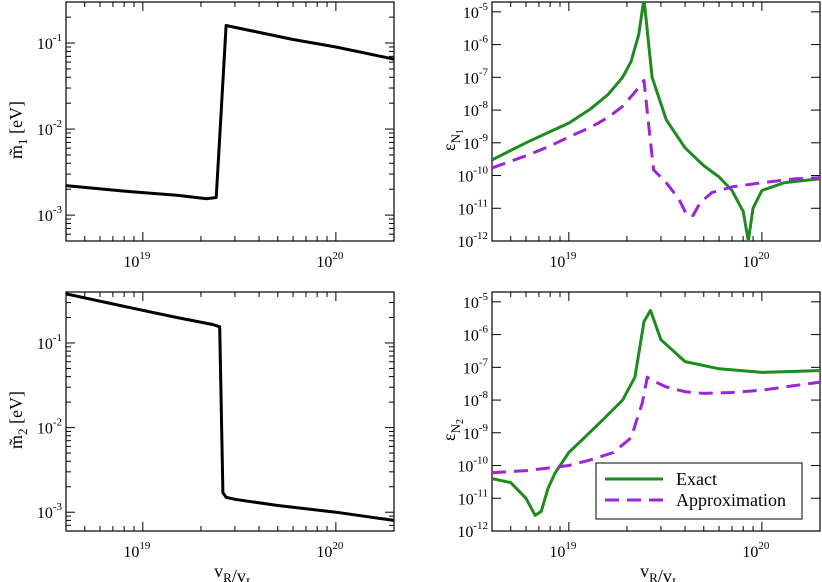  What do you see at coordinates (22, 141) in the screenshot?
I see `ylabel-m1-sub: 1` at bounding box center [22, 141].